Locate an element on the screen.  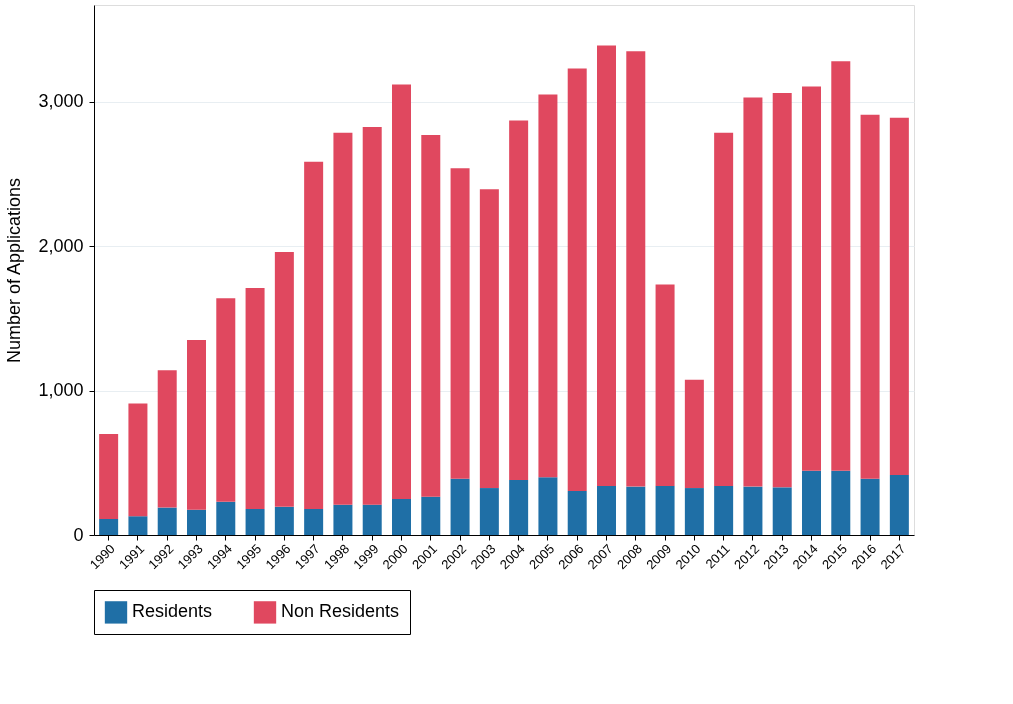
legend-label: Non Residents is located at coordinates (340, 611).